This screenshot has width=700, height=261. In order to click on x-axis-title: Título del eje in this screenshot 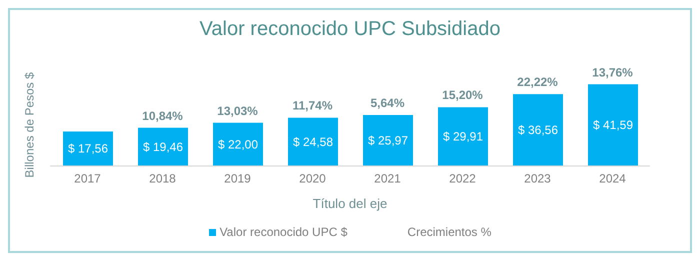, I will do `click(350, 203)`.